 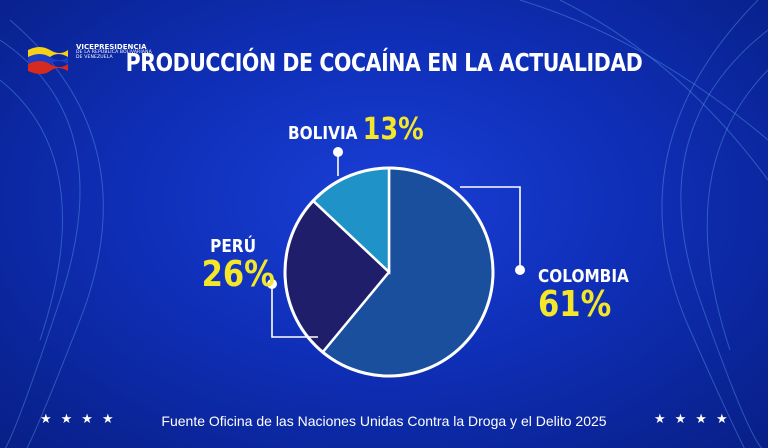 I want to click on logo-subtitle: DE LA REPÚBLICA BOLIVARIANA, so click(x=114, y=53).